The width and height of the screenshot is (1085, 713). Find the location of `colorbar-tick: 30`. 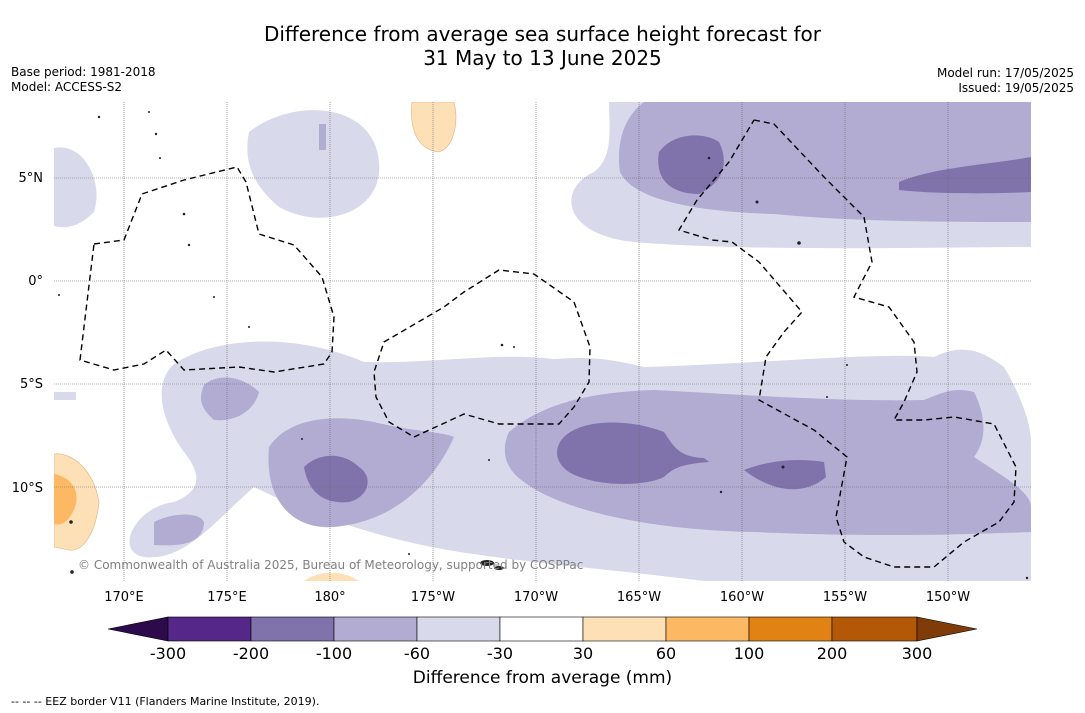

colorbar-tick: 30 is located at coordinates (583, 653).